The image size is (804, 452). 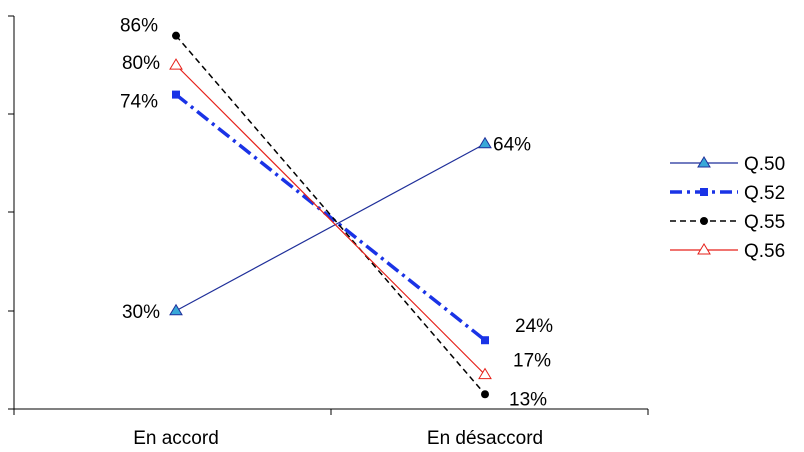 I want to click on series-line, so click(x=330, y=227).